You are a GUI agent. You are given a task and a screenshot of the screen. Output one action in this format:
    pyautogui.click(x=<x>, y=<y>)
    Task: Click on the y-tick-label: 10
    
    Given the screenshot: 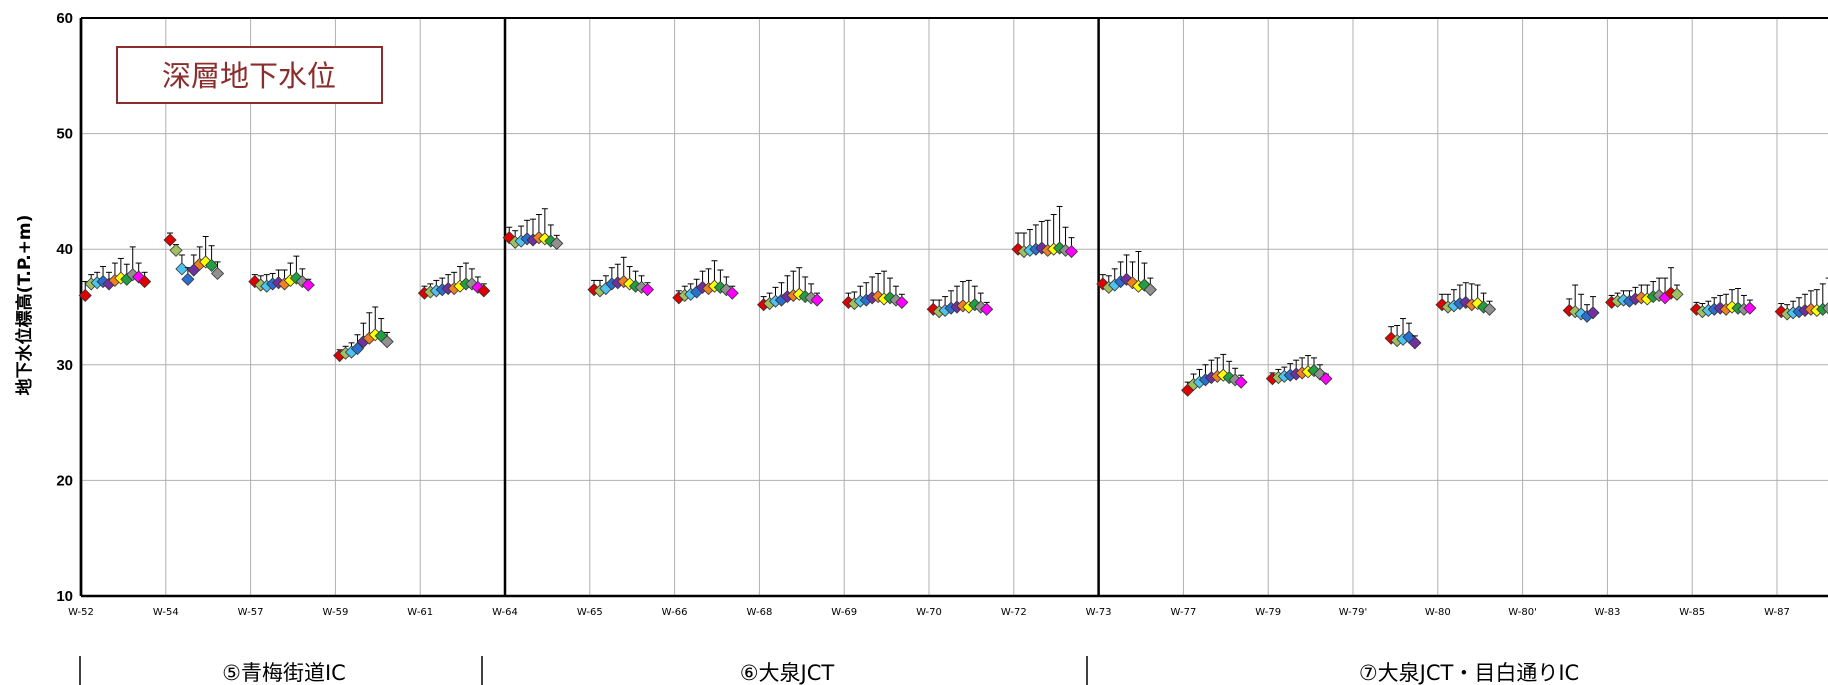 What is the action you would take?
    pyautogui.click(x=64, y=596)
    